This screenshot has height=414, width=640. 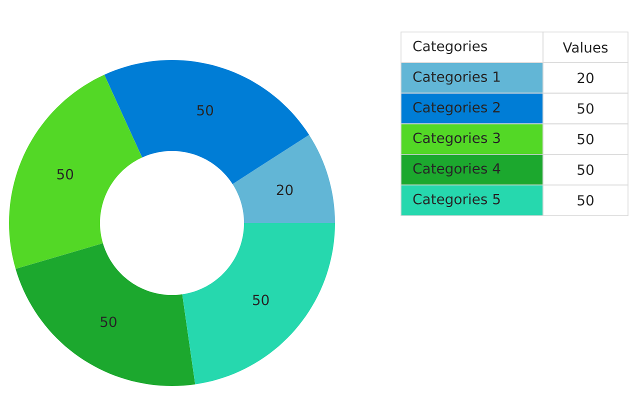 What do you see at coordinates (456, 78) in the screenshot?
I see `category-label: Categories 1` at bounding box center [456, 78].